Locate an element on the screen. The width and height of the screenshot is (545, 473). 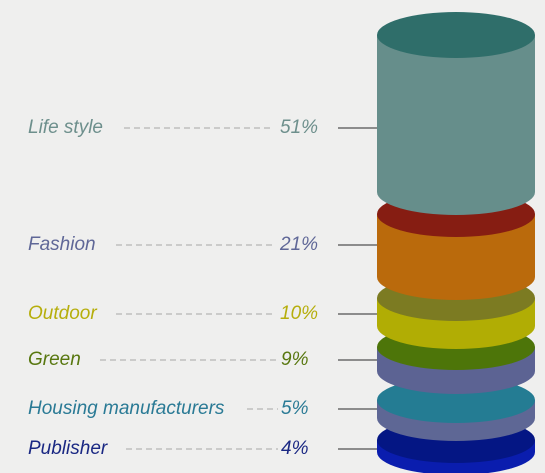
legend-row-life-style: Life style 51% is located at coordinates (202, 127).